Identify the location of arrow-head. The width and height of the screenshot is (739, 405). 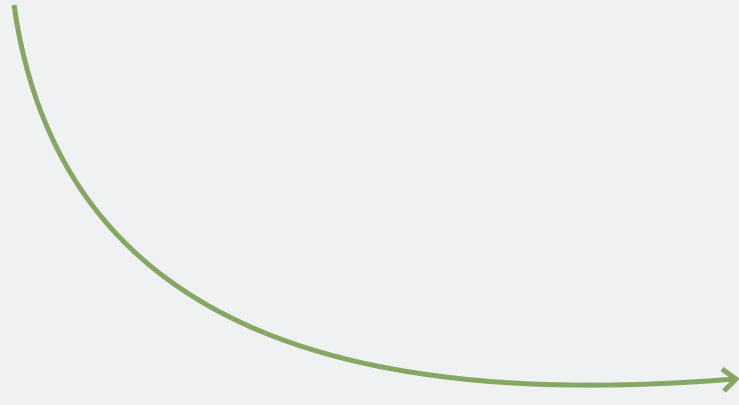
(729, 379).